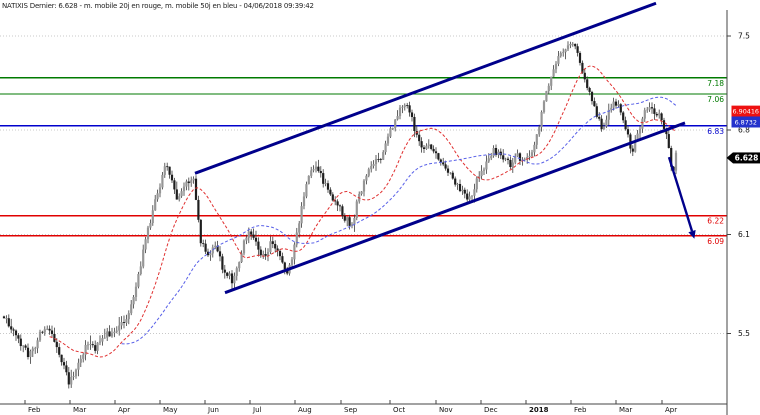 The height and width of the screenshot is (415, 760). What do you see at coordinates (715, 241) in the screenshot?
I see `level-label-6.09: 6.09` at bounding box center [715, 241].